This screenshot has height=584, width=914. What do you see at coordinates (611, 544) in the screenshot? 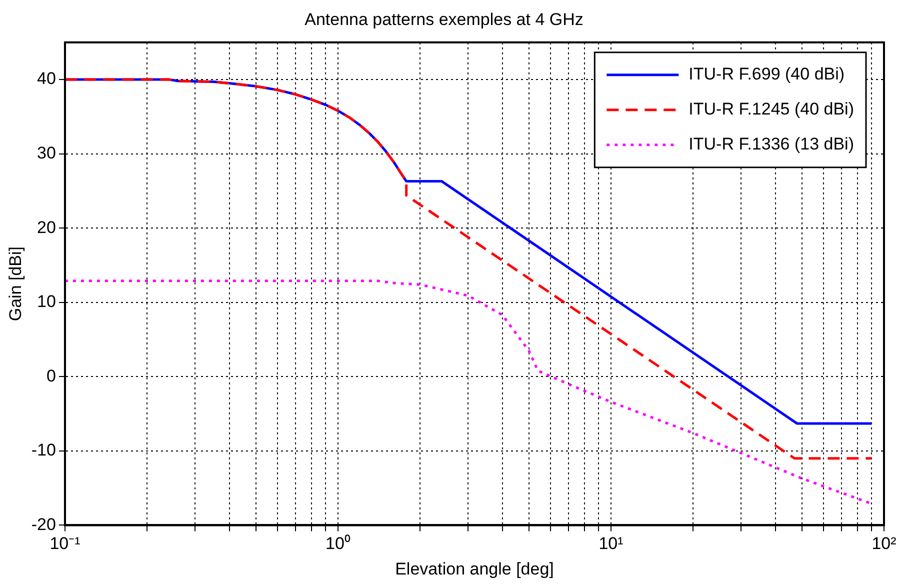
I see `x-tick-label: 10¹` at bounding box center [611, 544].